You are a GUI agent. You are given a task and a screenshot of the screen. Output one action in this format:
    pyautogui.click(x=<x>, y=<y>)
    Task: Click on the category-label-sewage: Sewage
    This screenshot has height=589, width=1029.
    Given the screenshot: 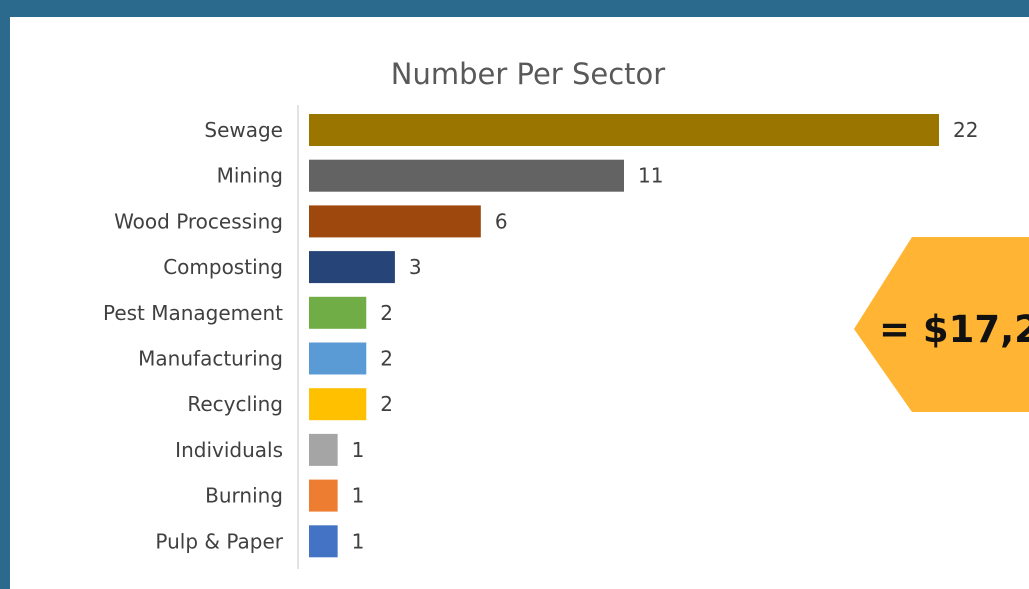 What is the action you would take?
    pyautogui.click(x=243, y=130)
    